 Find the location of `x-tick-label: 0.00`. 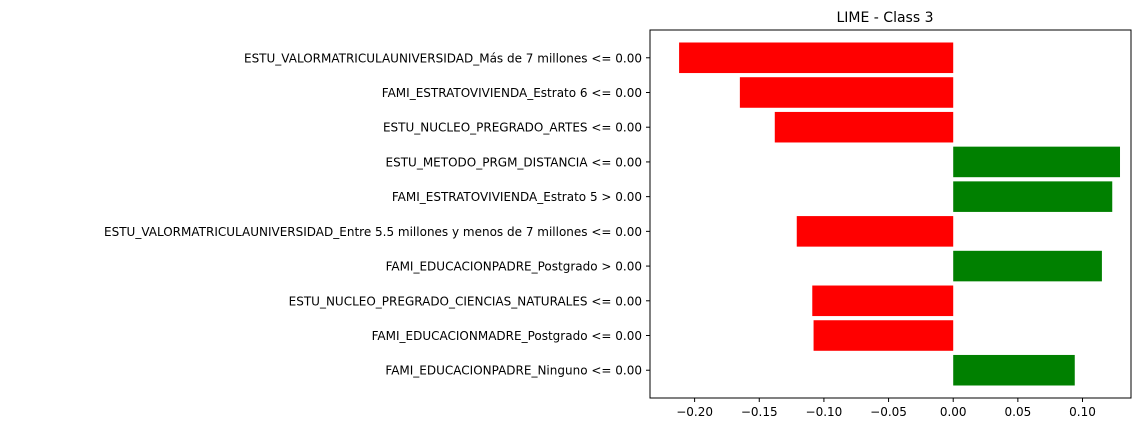

x-tick-label: 0.00 is located at coordinates (953, 412).